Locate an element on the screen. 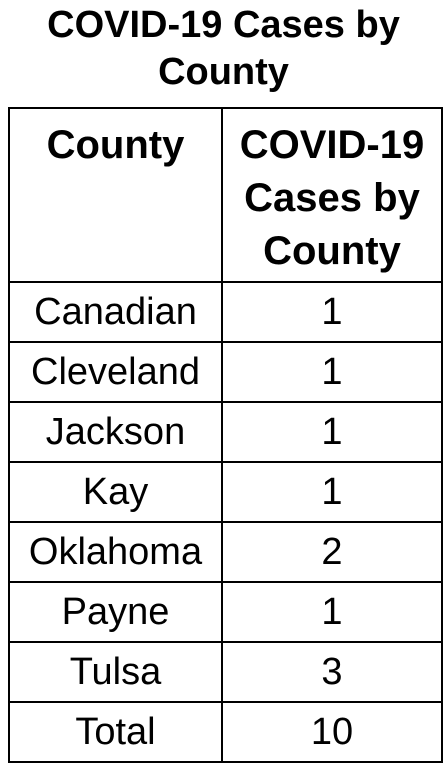  county-cell: Total is located at coordinates (115, 732).